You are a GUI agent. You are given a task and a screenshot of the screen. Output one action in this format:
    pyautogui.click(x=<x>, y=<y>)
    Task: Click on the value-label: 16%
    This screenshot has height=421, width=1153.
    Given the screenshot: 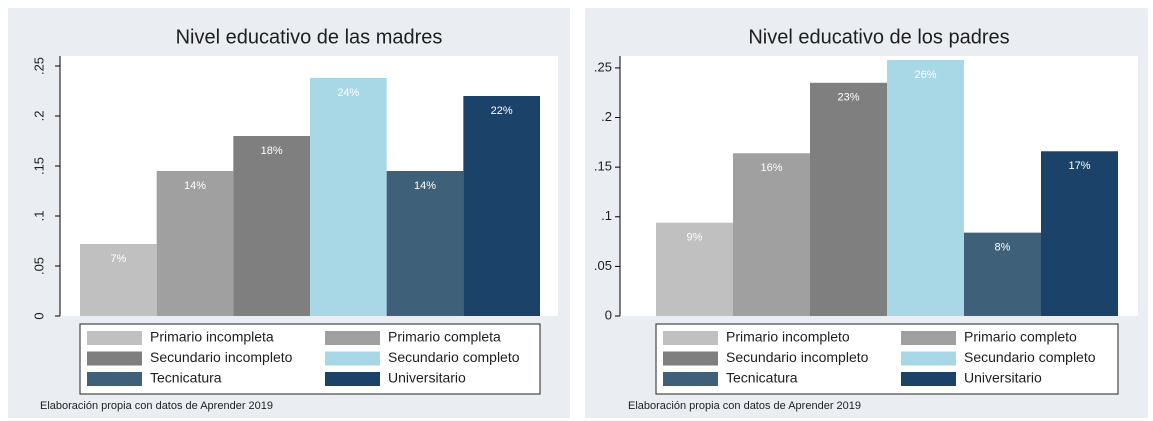 What is the action you would take?
    pyautogui.click(x=771, y=168)
    